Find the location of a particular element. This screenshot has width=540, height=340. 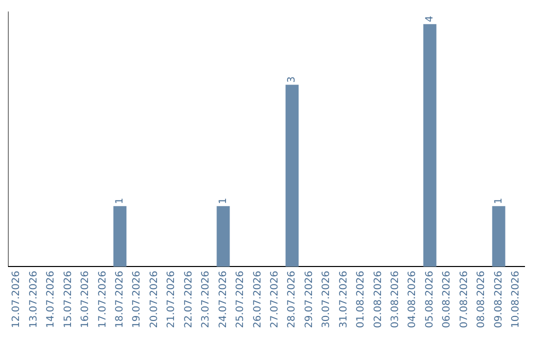

x-tick-label: 31.07.2026 is located at coordinates (344, 299).